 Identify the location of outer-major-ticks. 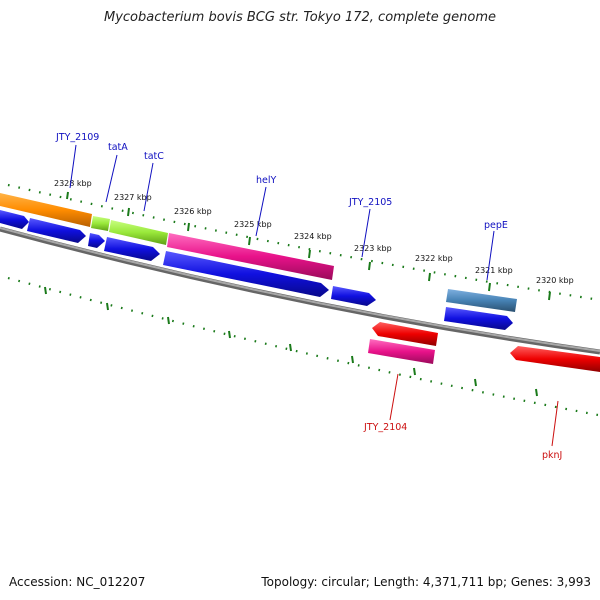
(308, 246).